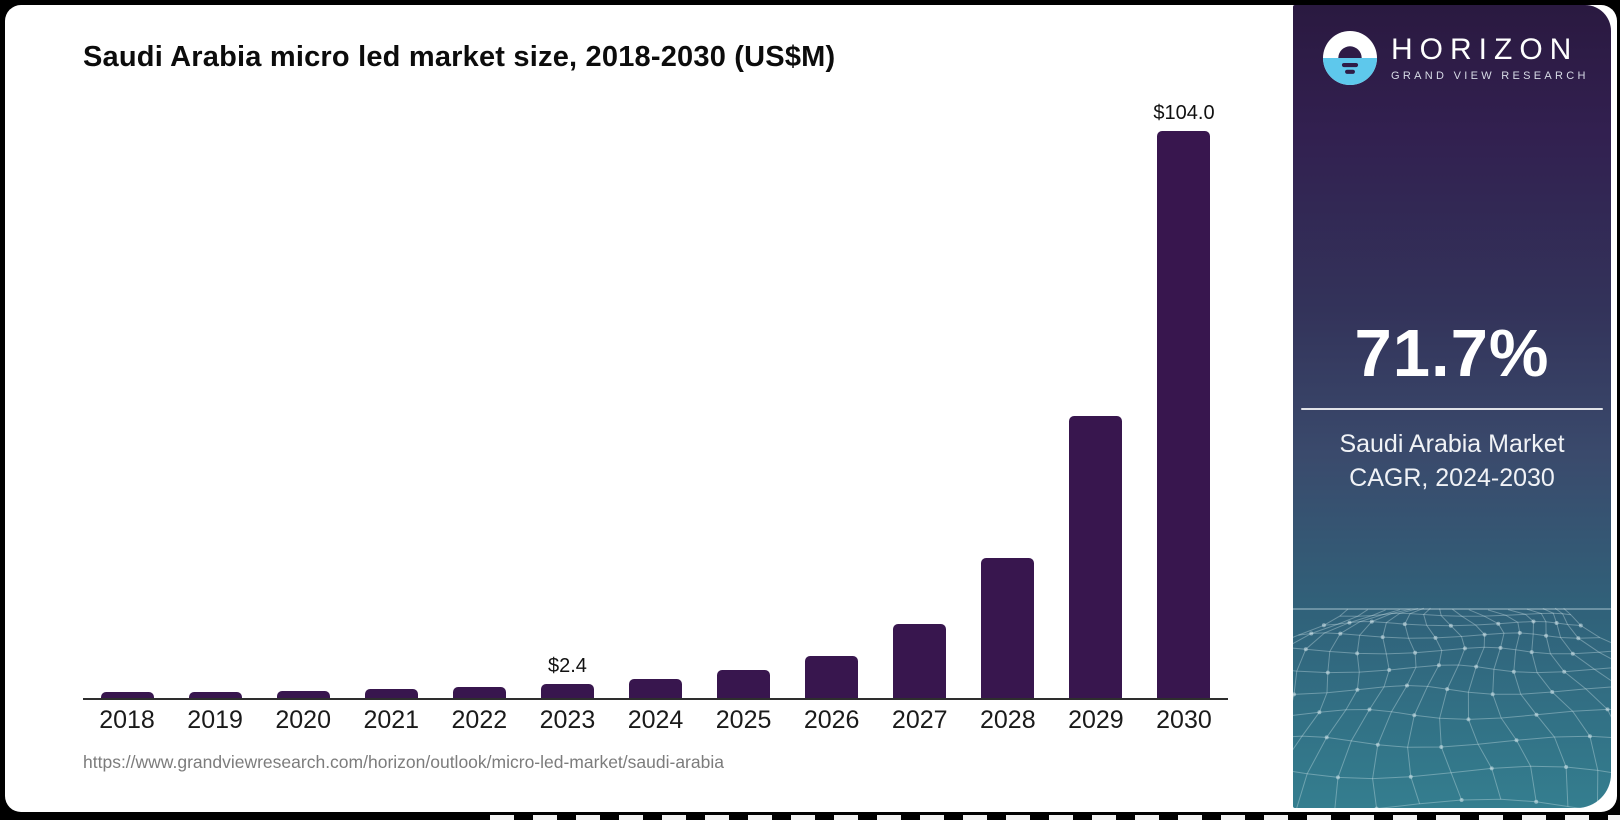 The image size is (1620, 820). Describe the element at coordinates (479, 400) in the screenshot. I see `bar-column-2022` at that location.